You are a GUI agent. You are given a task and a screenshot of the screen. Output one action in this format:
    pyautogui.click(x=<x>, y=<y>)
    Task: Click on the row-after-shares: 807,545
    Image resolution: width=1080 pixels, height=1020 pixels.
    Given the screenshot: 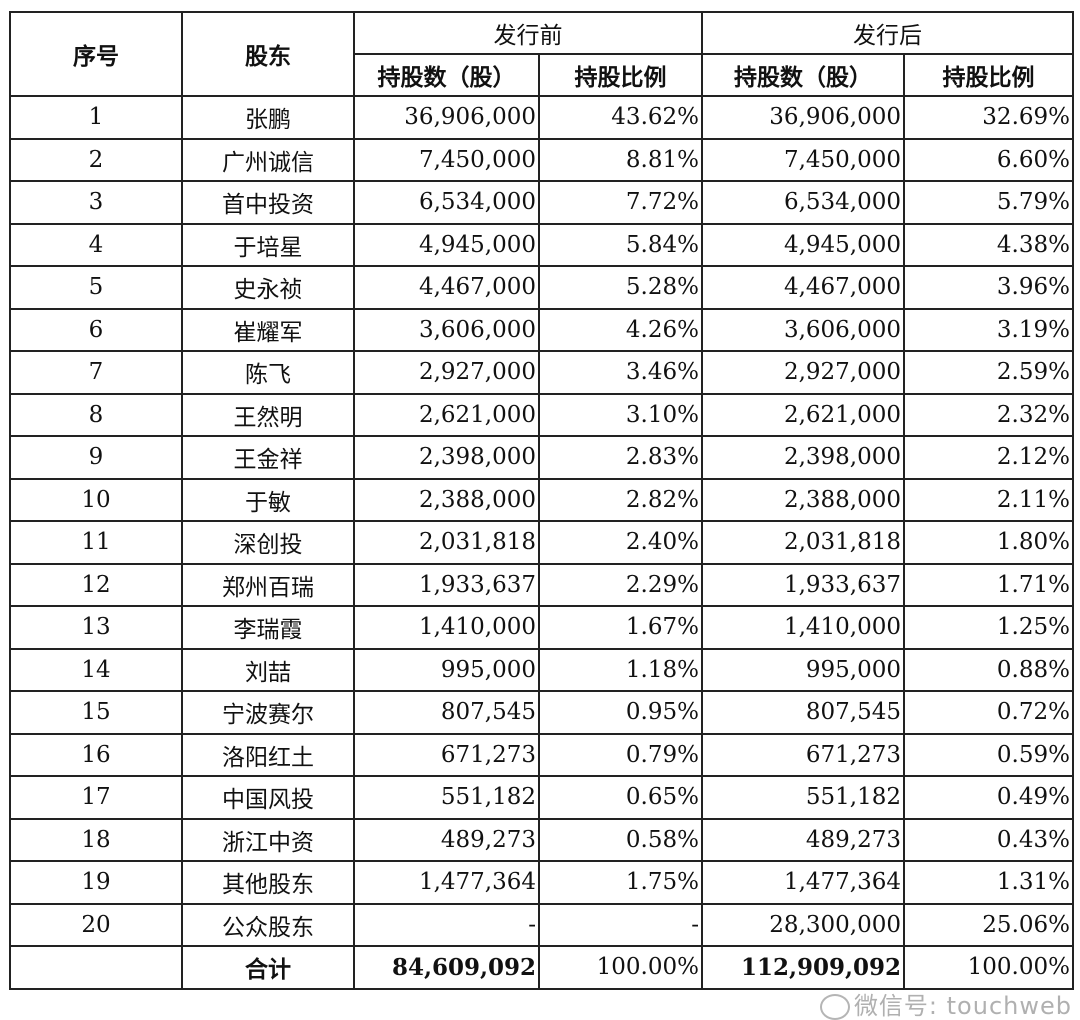 What is the action you would take?
    pyautogui.click(x=803, y=712)
    